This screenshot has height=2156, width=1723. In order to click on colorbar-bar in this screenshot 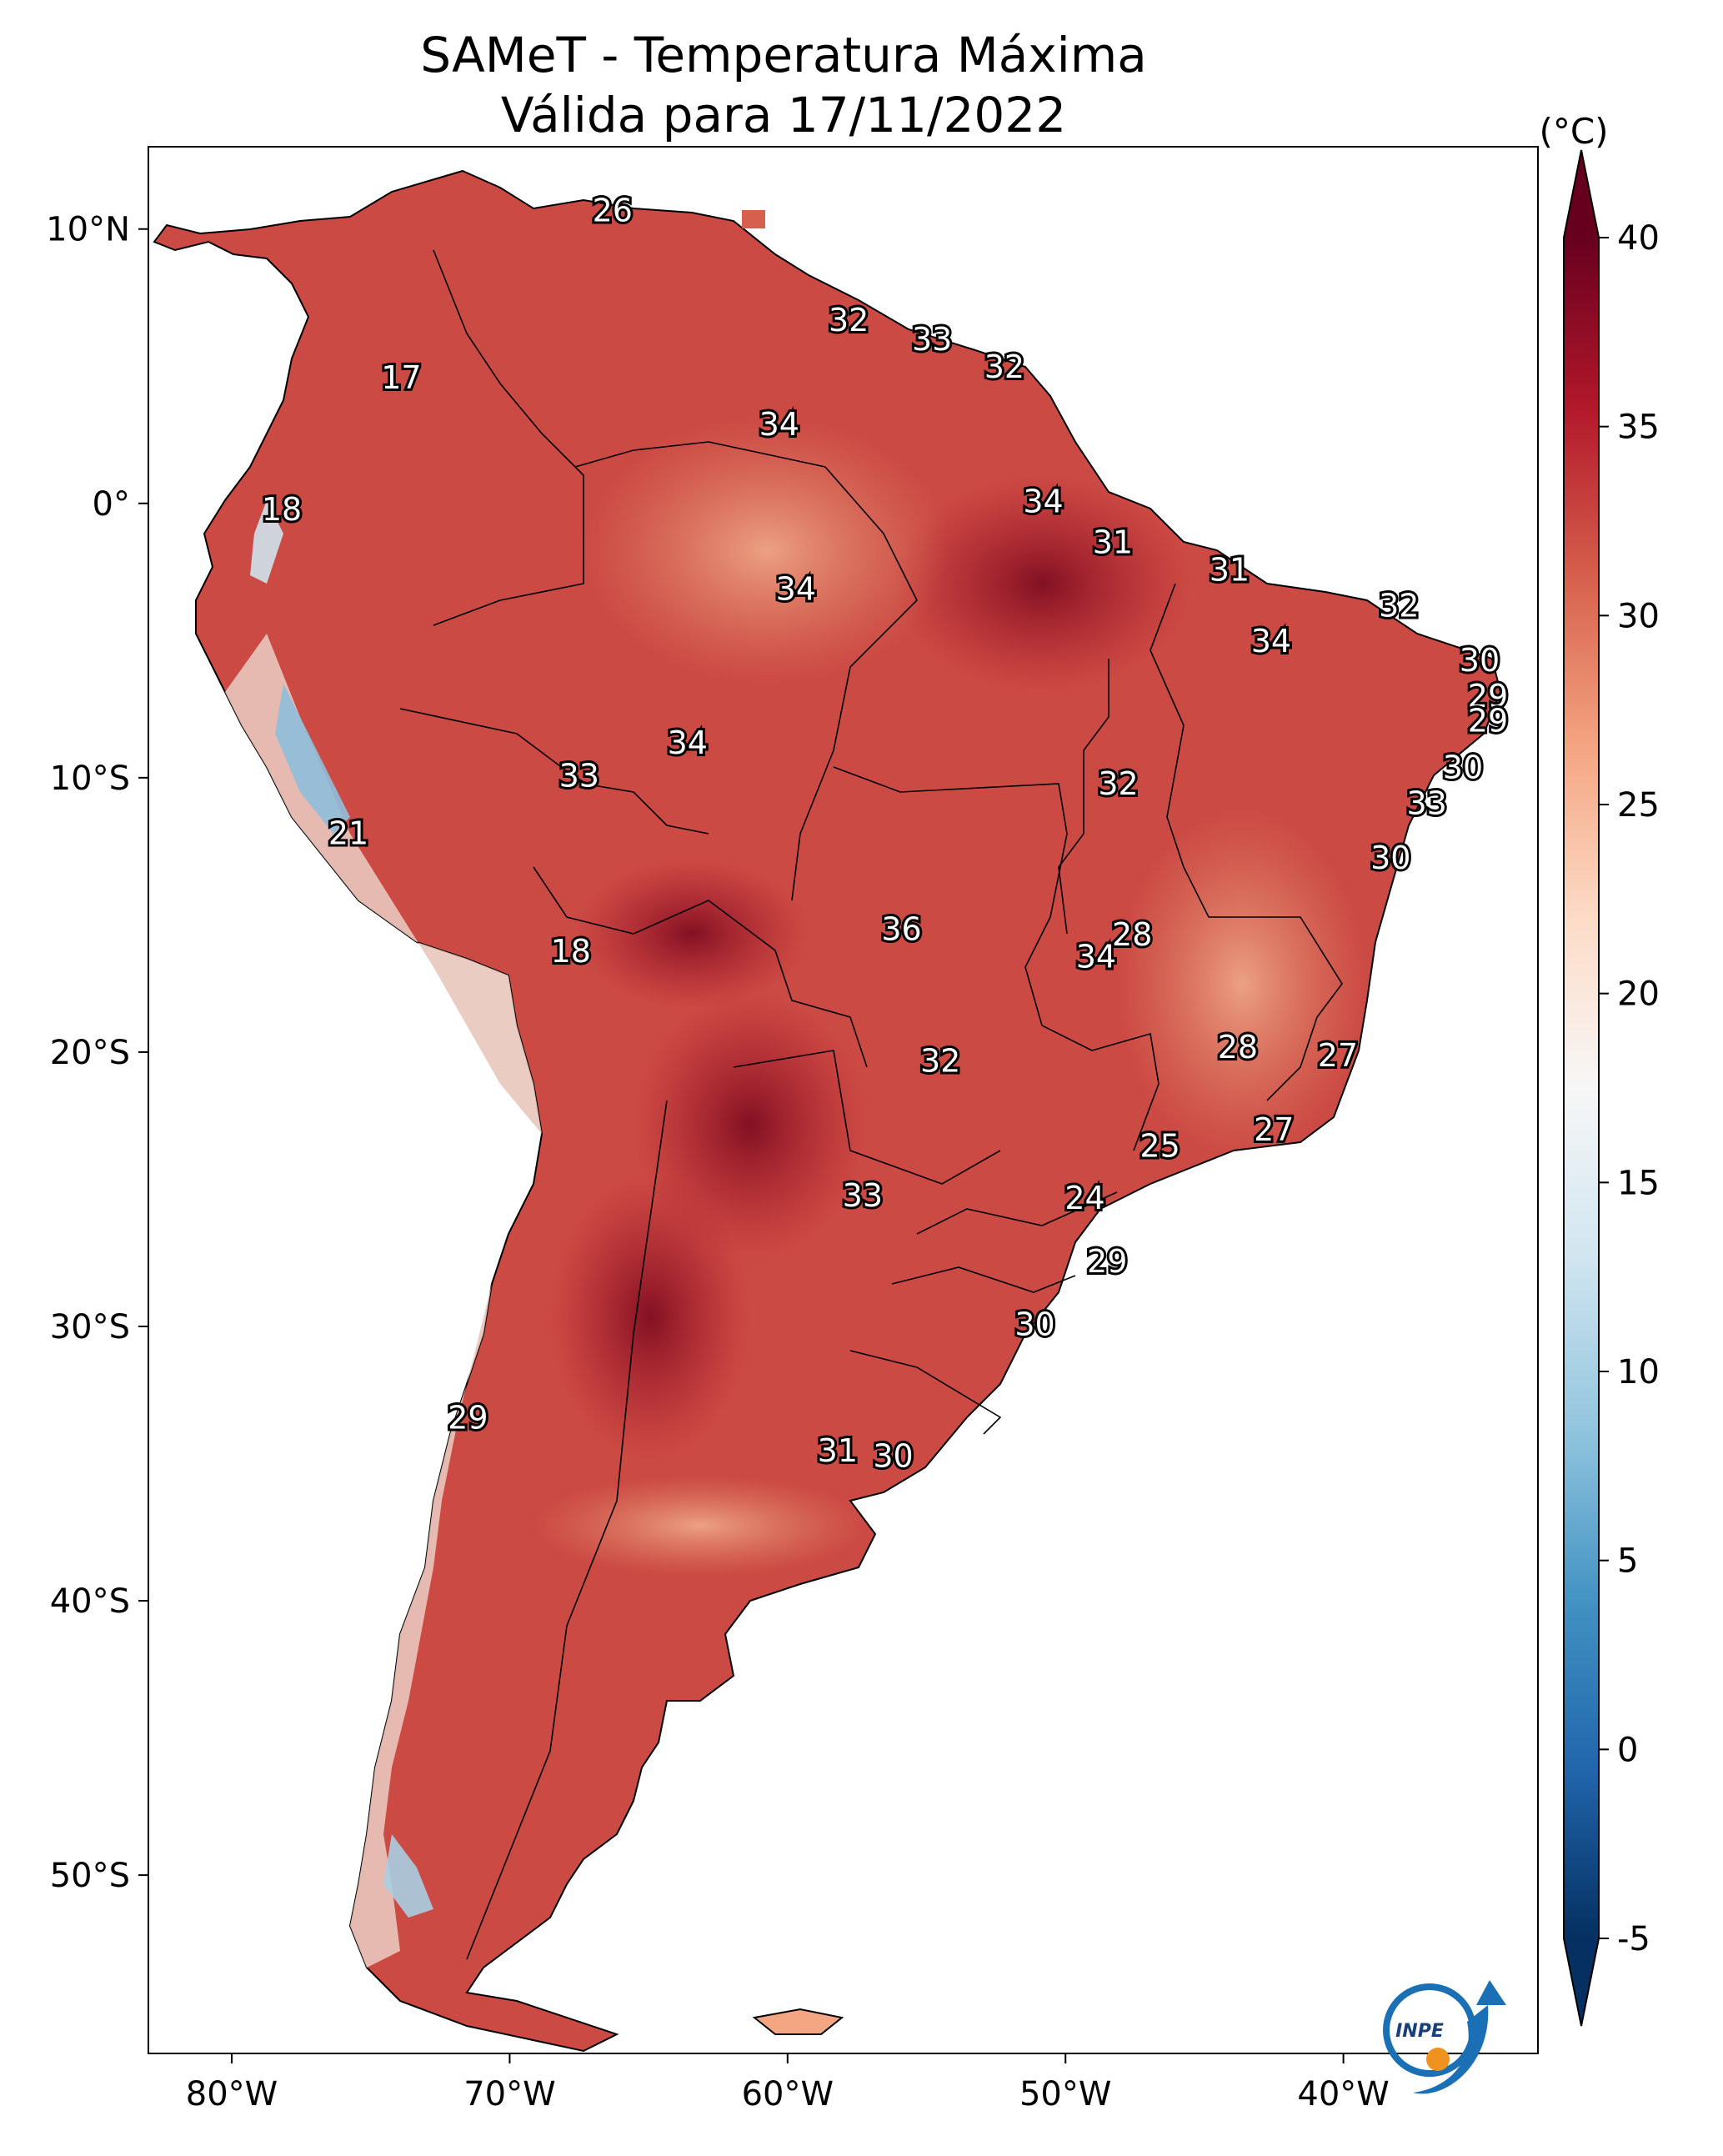, I will do `click(1582, 1088)`.